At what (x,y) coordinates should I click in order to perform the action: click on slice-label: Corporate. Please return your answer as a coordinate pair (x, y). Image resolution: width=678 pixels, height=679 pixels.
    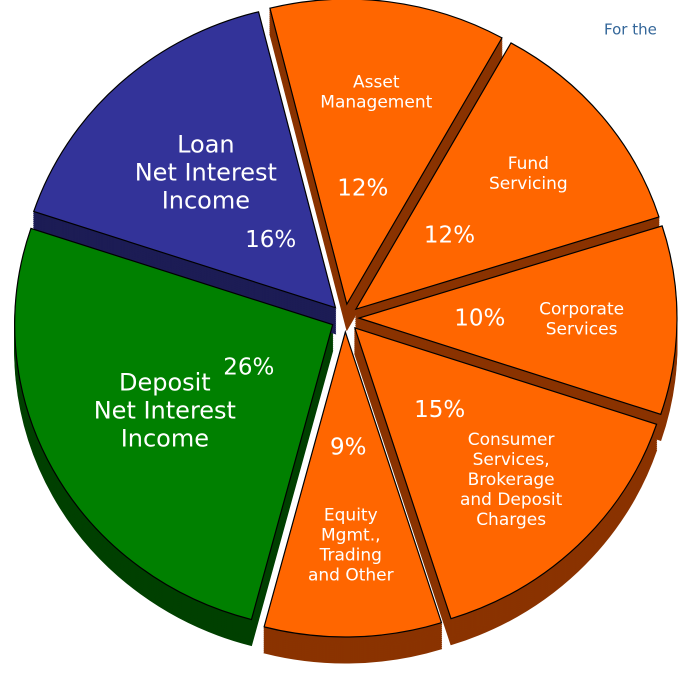
    Looking at the image, I should click on (581, 310).